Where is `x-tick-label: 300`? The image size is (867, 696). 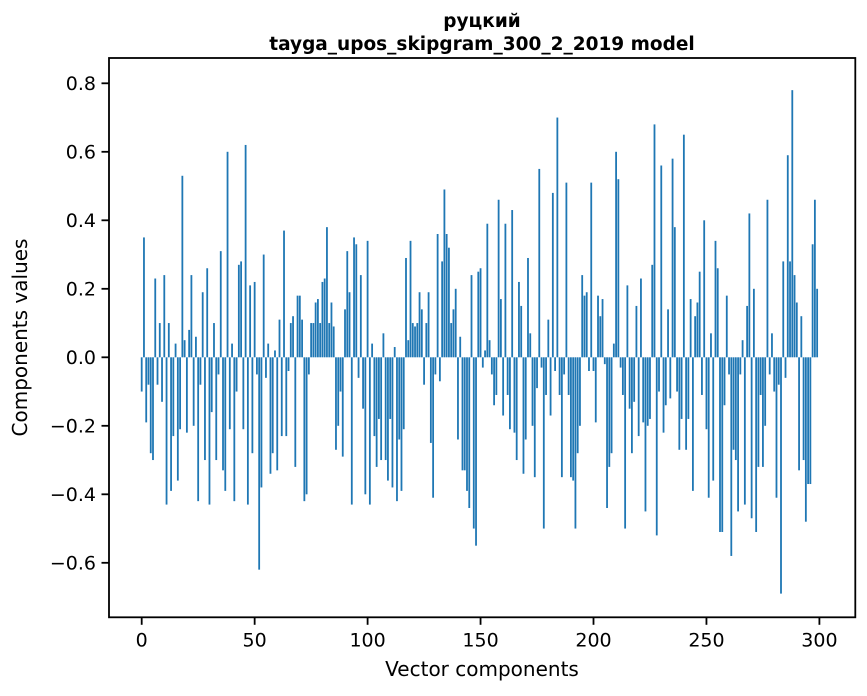 x-tick-label: 300 is located at coordinates (819, 640).